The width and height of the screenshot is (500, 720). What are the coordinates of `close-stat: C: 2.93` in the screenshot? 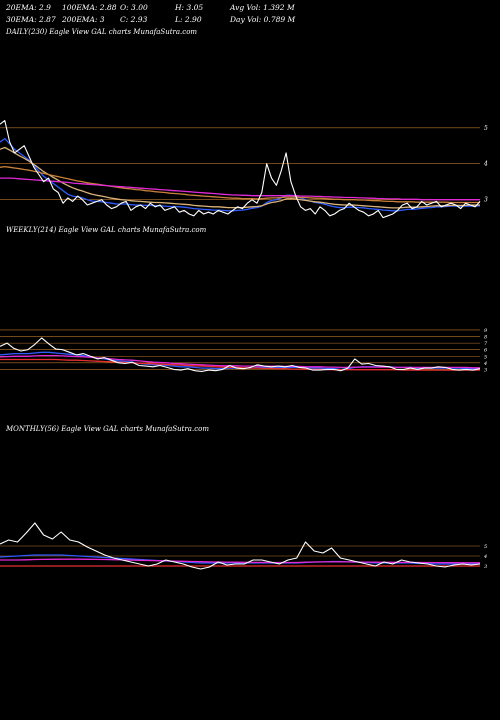 It's located at (134, 19).